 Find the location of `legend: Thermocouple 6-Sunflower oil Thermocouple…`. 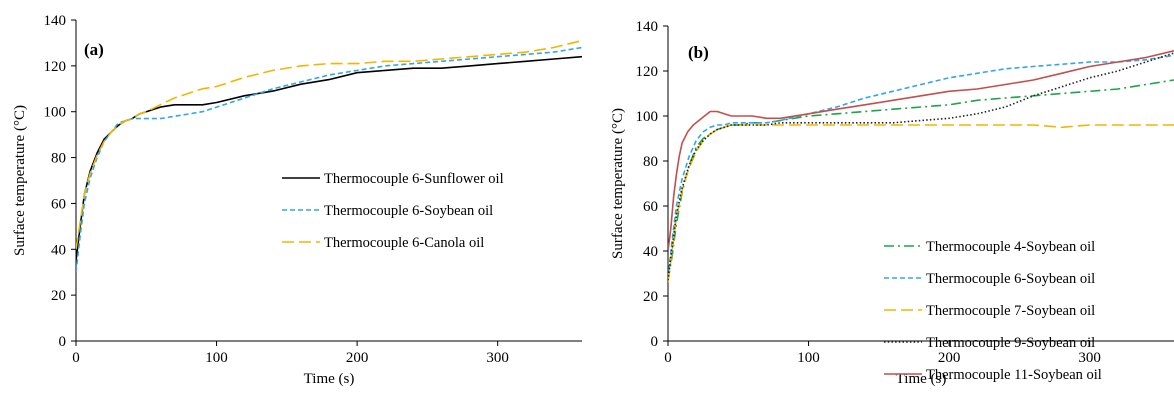

legend: Thermocouple 6-Sunflower oil Thermocouple… is located at coordinates (393, 211).